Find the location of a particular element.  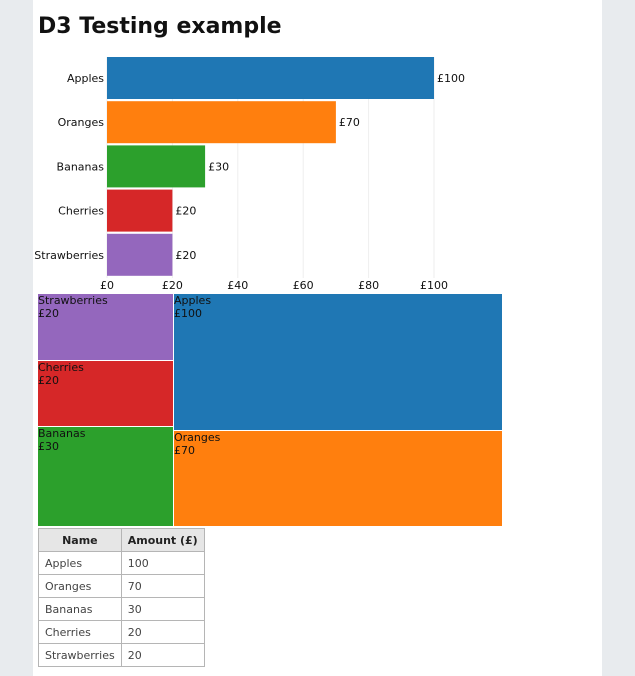

treemap-cell-name: Strawberries is located at coordinates (73, 300).